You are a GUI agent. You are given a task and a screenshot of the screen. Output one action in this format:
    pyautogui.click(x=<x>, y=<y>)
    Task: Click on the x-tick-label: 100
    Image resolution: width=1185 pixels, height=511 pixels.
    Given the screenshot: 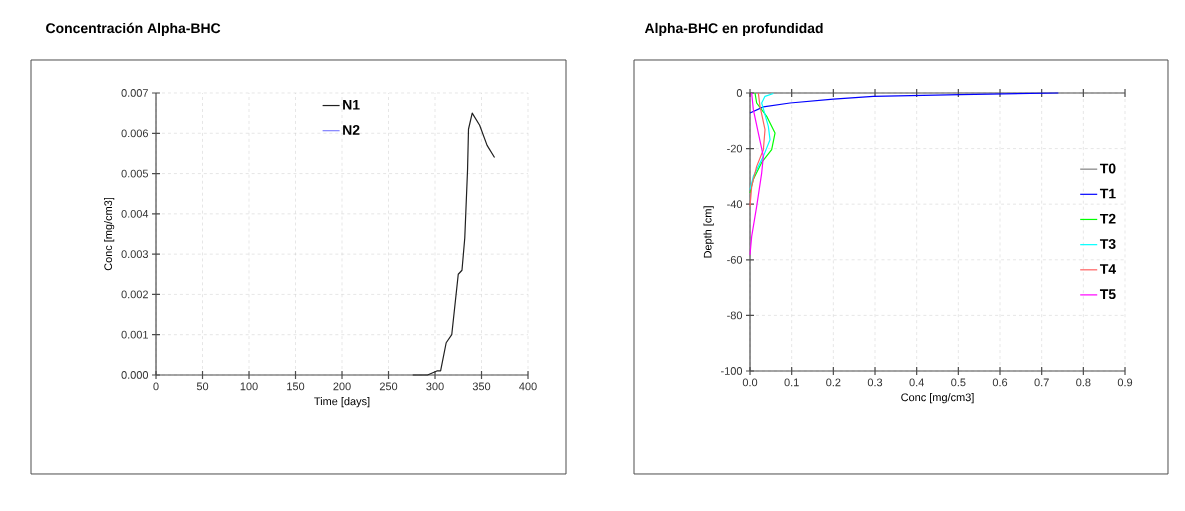 What is the action you would take?
    pyautogui.click(x=249, y=386)
    